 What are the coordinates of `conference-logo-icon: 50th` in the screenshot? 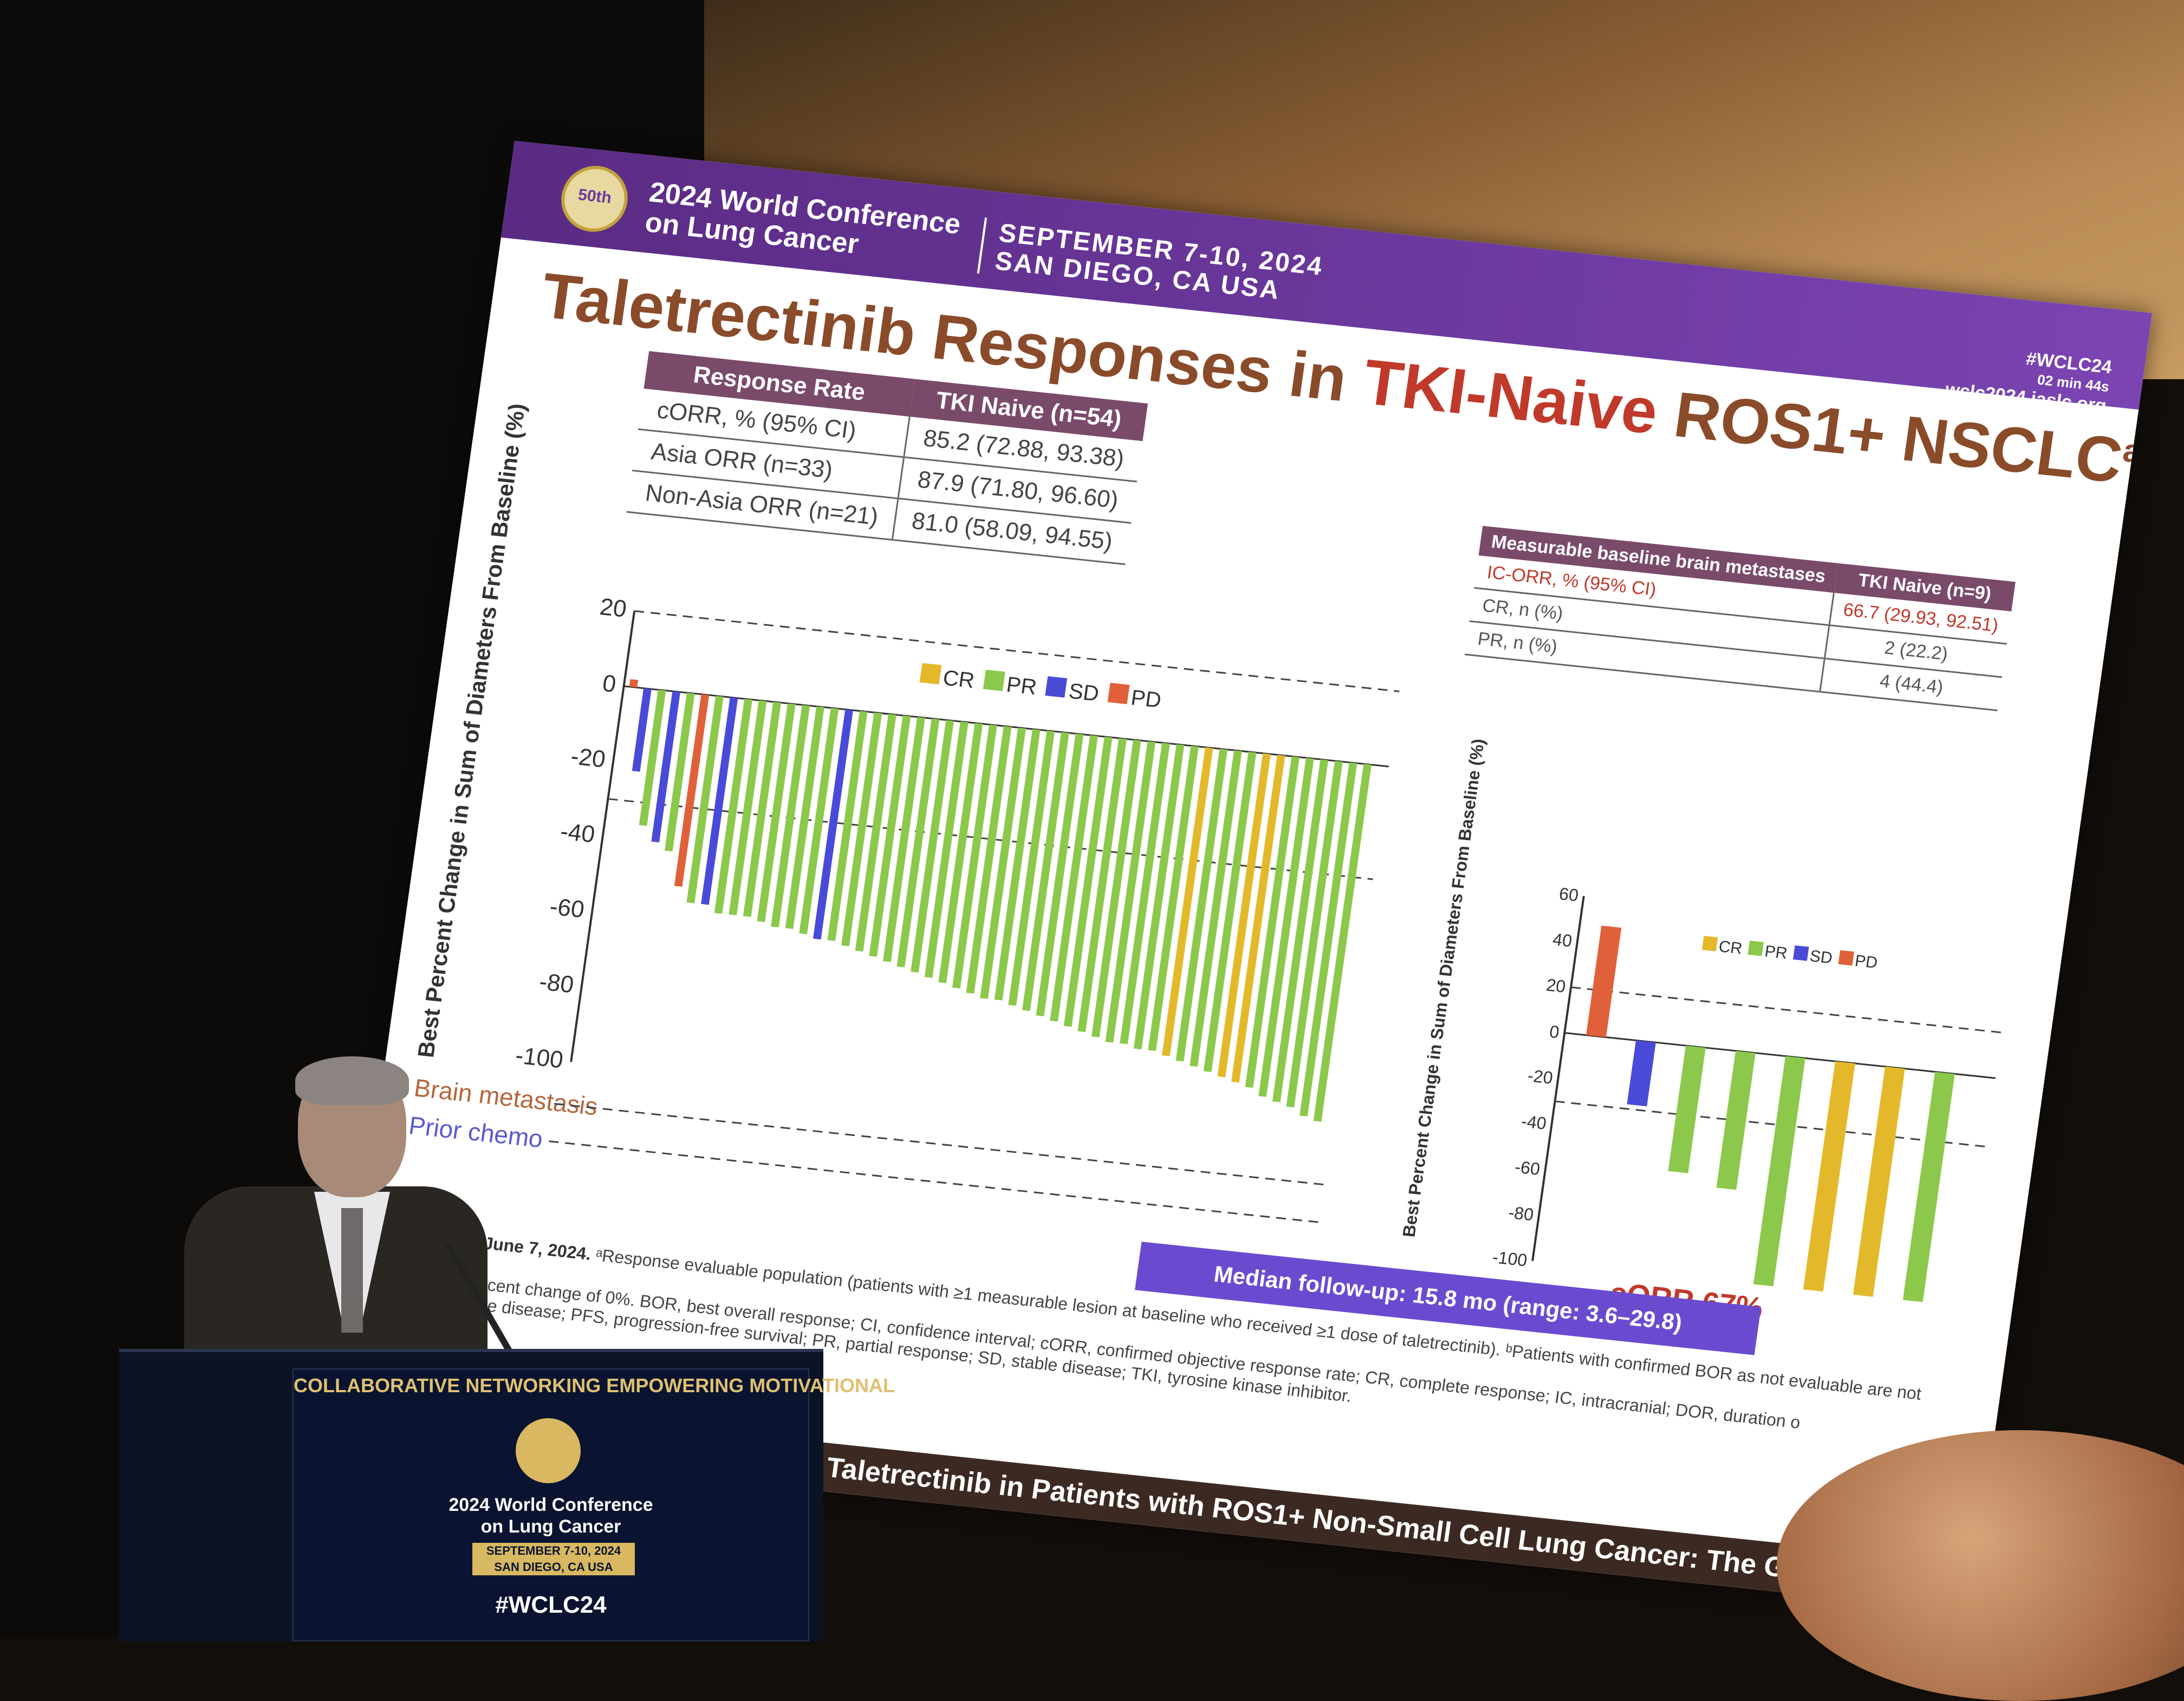 It's located at (594, 199).